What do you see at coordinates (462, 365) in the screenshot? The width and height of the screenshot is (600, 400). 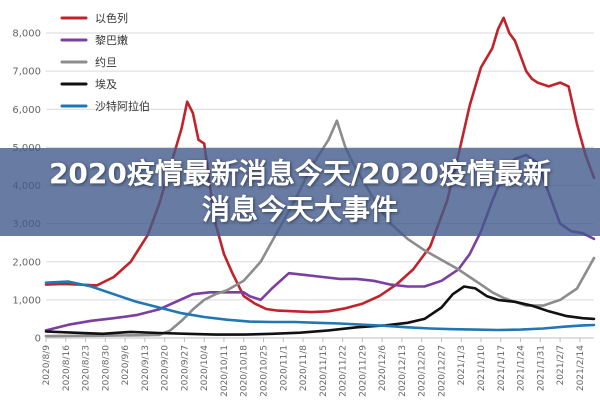 I see `x-tick-label: 2021/1/3` at bounding box center [462, 365].